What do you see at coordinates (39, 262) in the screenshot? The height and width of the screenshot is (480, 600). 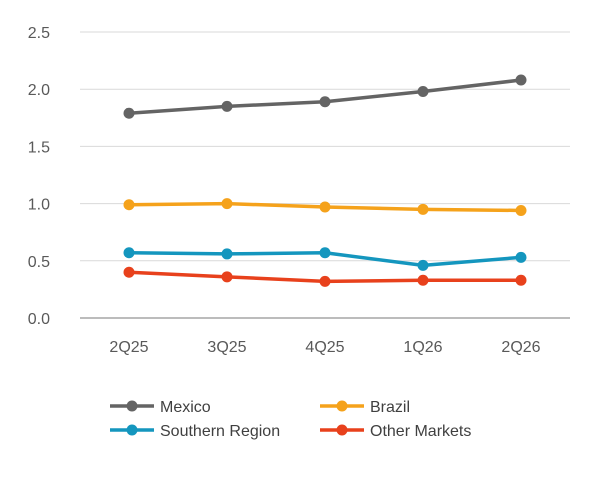 I see `y-tick-label: 0.5` at bounding box center [39, 262].